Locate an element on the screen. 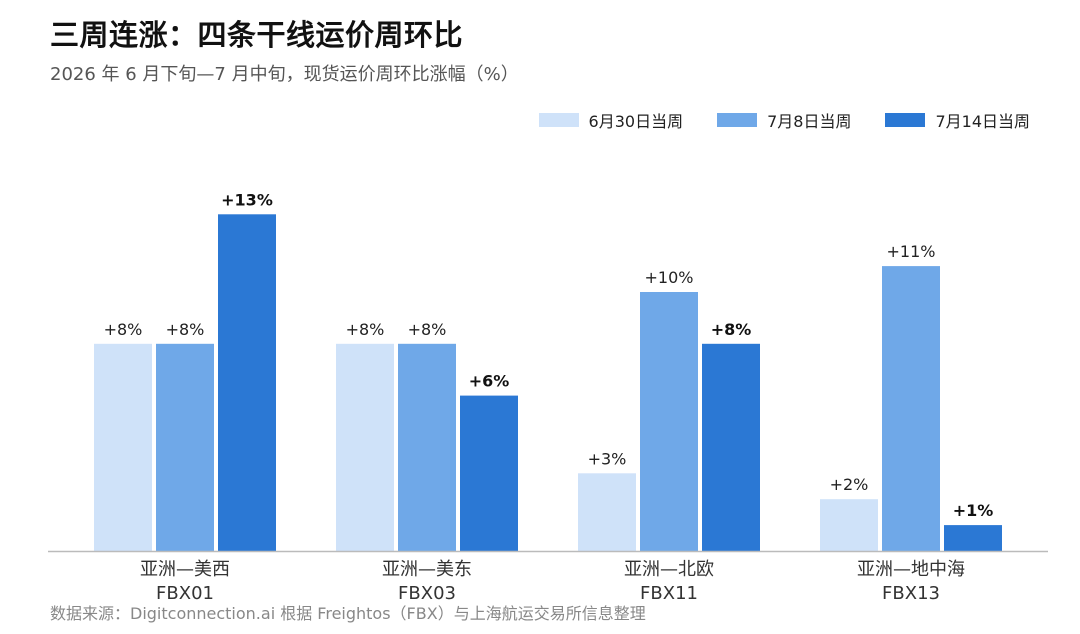  category-code-2: FBX03 is located at coordinates (427, 593).